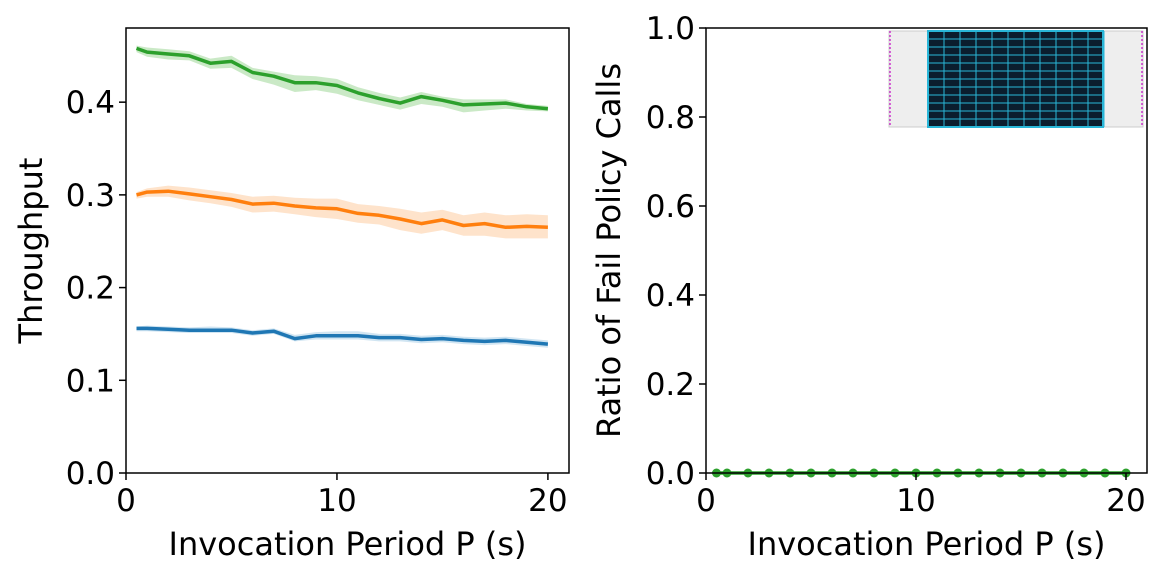 The height and width of the screenshot is (577, 1163). Describe the element at coordinates (547, 501) in the screenshot. I see `throughput-xtick-label: 20` at that location.